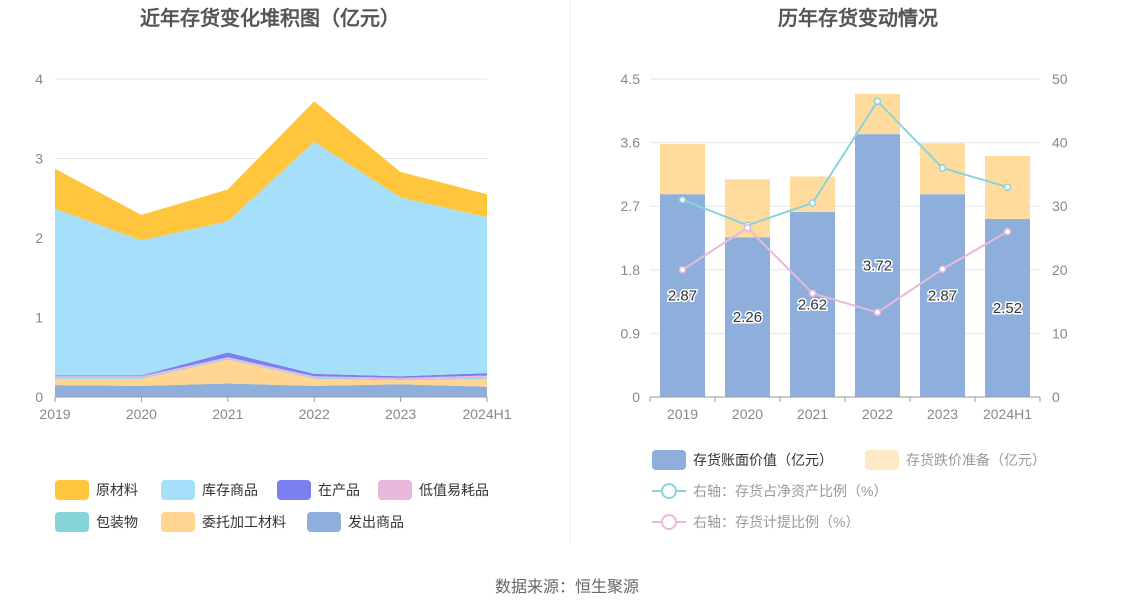  What do you see at coordinates (631, 333) in the screenshot?
I see `left-axis-tick-label: 0.9` at bounding box center [631, 333].